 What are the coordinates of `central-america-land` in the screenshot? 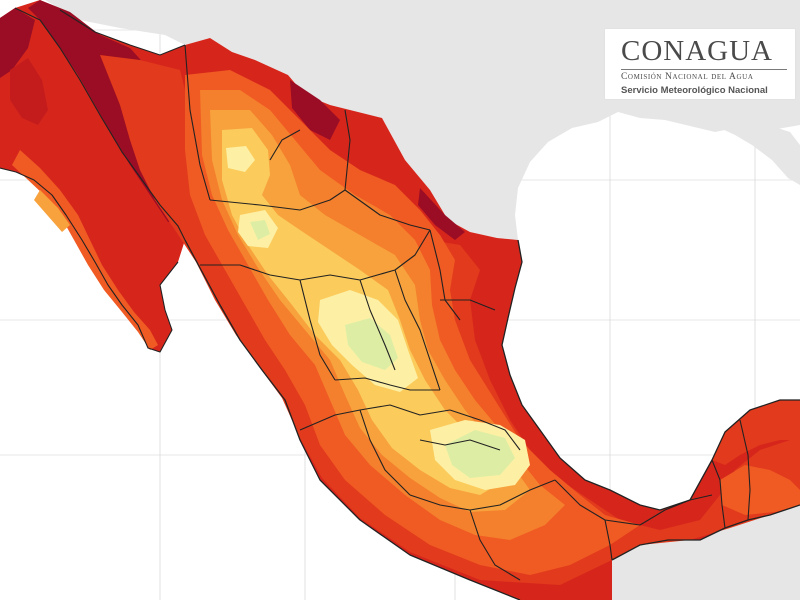 It's located at (706, 552).